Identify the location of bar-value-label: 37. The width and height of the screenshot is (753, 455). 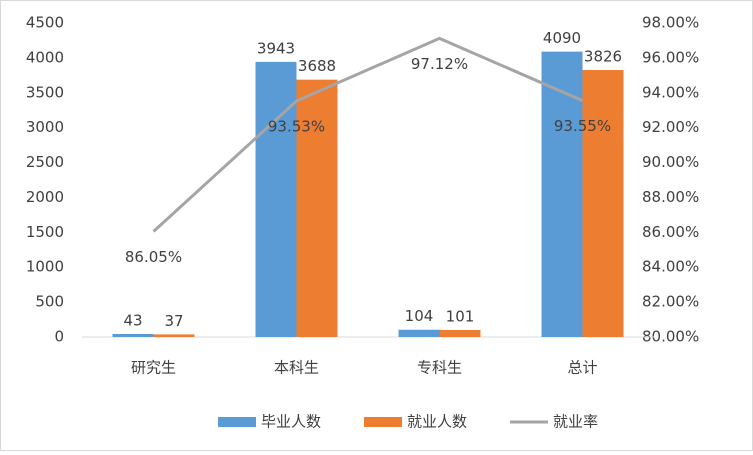
(173, 321).